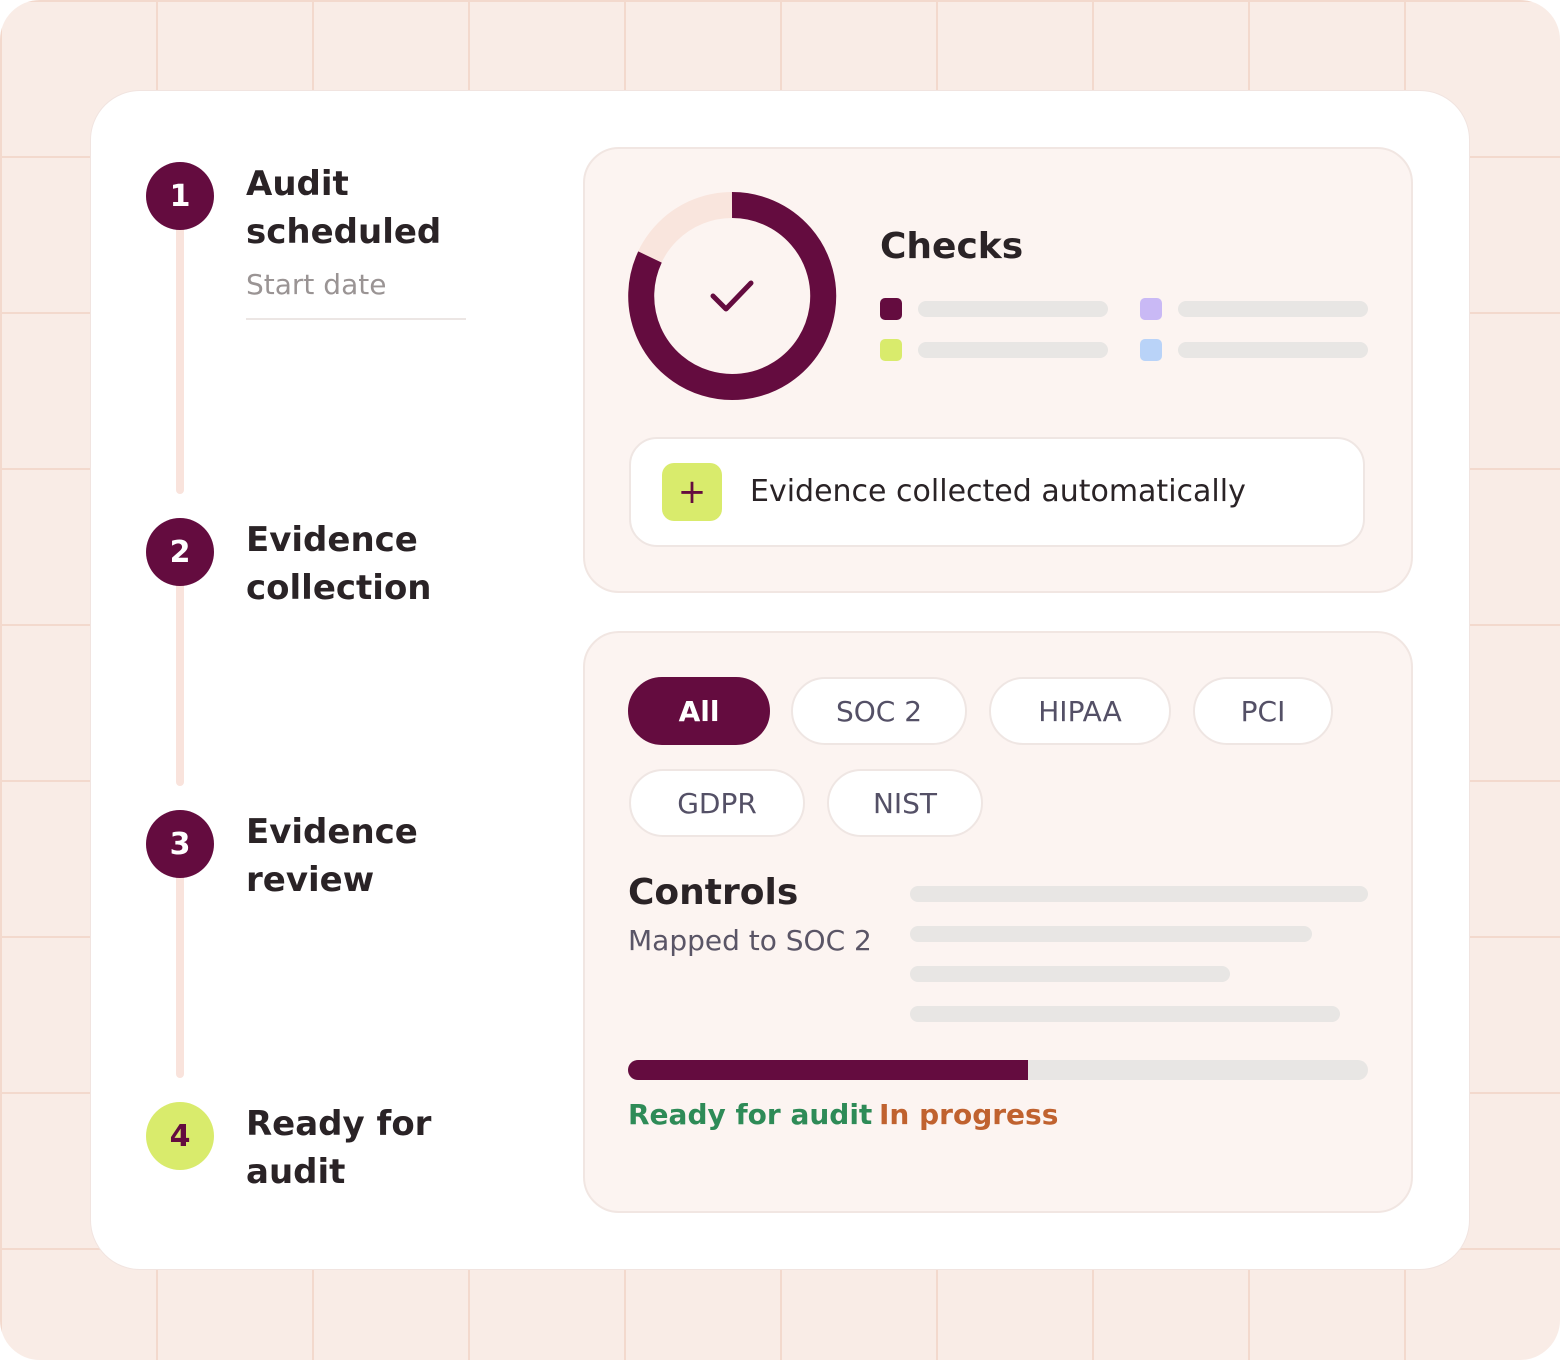 This screenshot has width=1560, height=1360. What do you see at coordinates (316, 284) in the screenshot?
I see `step-subtitle: Start date` at bounding box center [316, 284].